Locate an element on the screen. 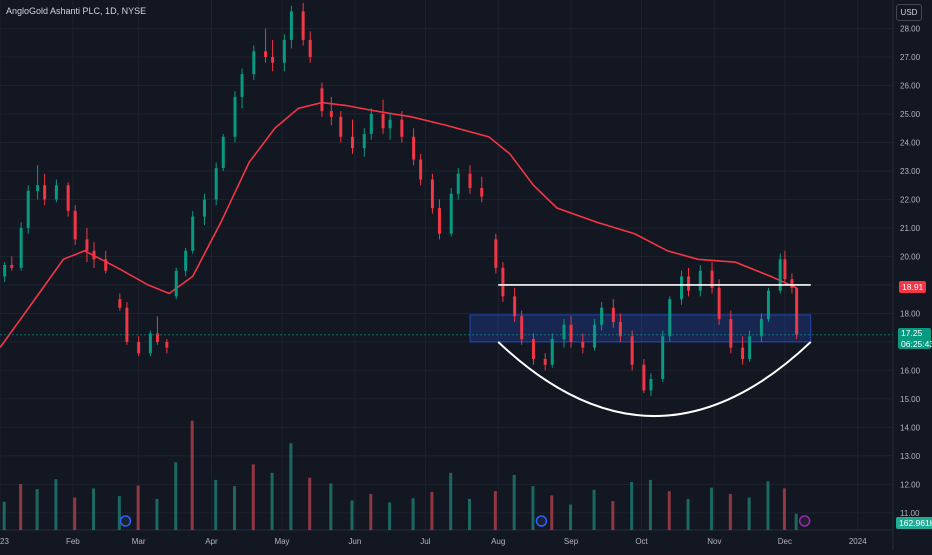 The image size is (932, 555). time-tick-label: Mar is located at coordinates (139, 541).